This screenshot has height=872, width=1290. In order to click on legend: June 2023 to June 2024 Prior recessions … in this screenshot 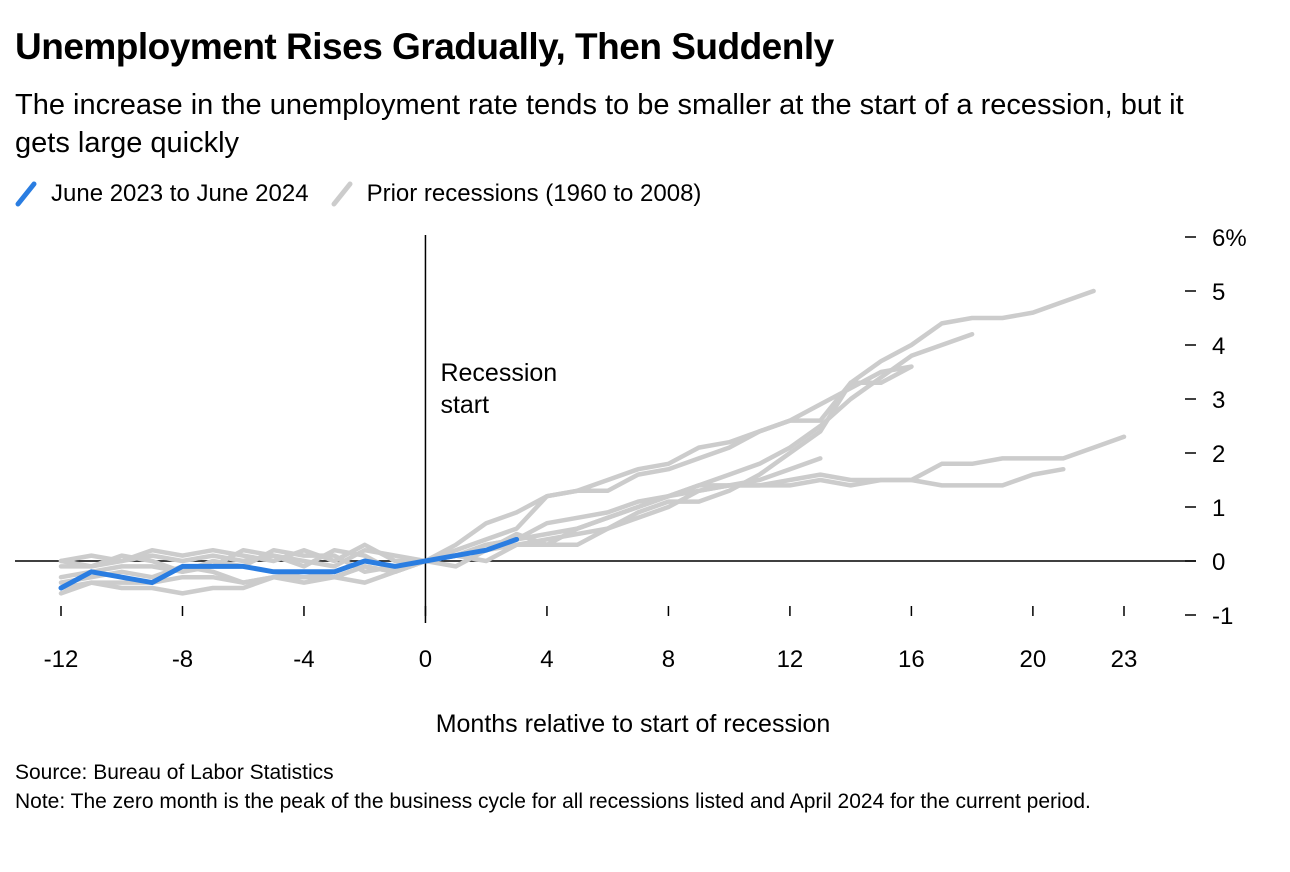, I will do `click(369, 194)`.